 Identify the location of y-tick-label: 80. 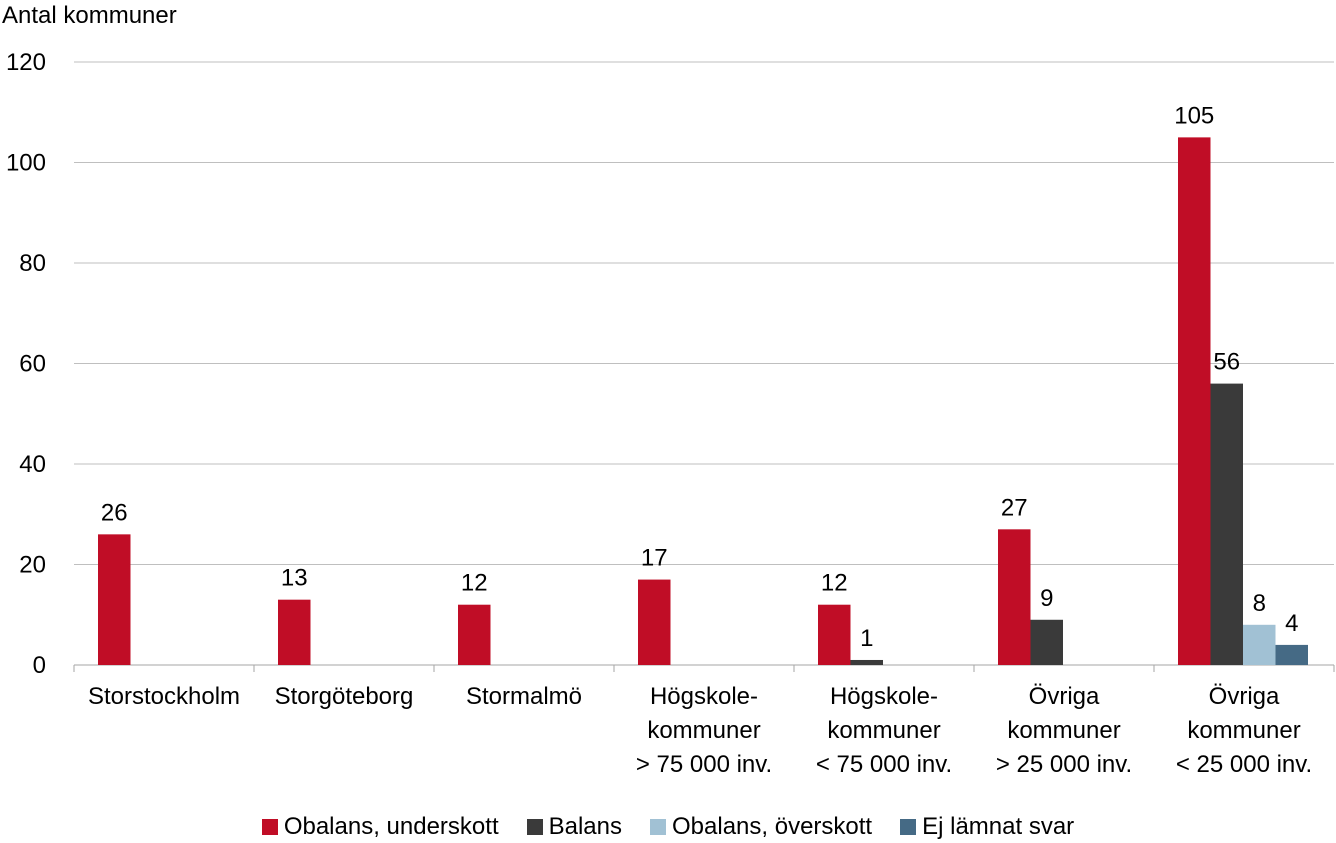
(32, 263).